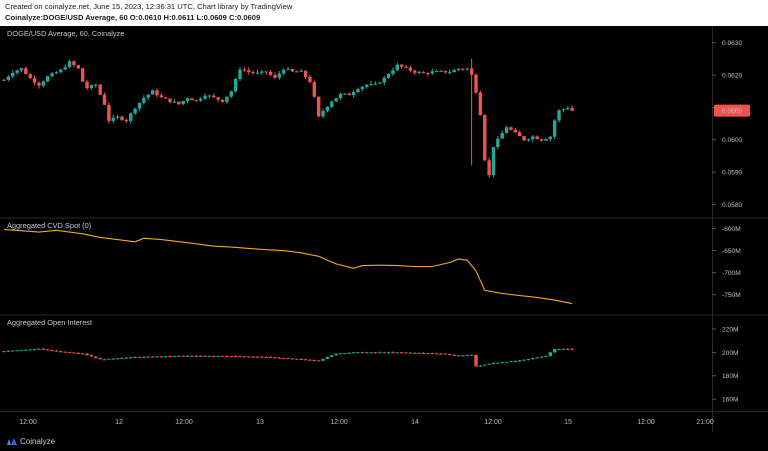 The height and width of the screenshot is (451, 768). I want to click on last-price-tag, so click(732, 110).